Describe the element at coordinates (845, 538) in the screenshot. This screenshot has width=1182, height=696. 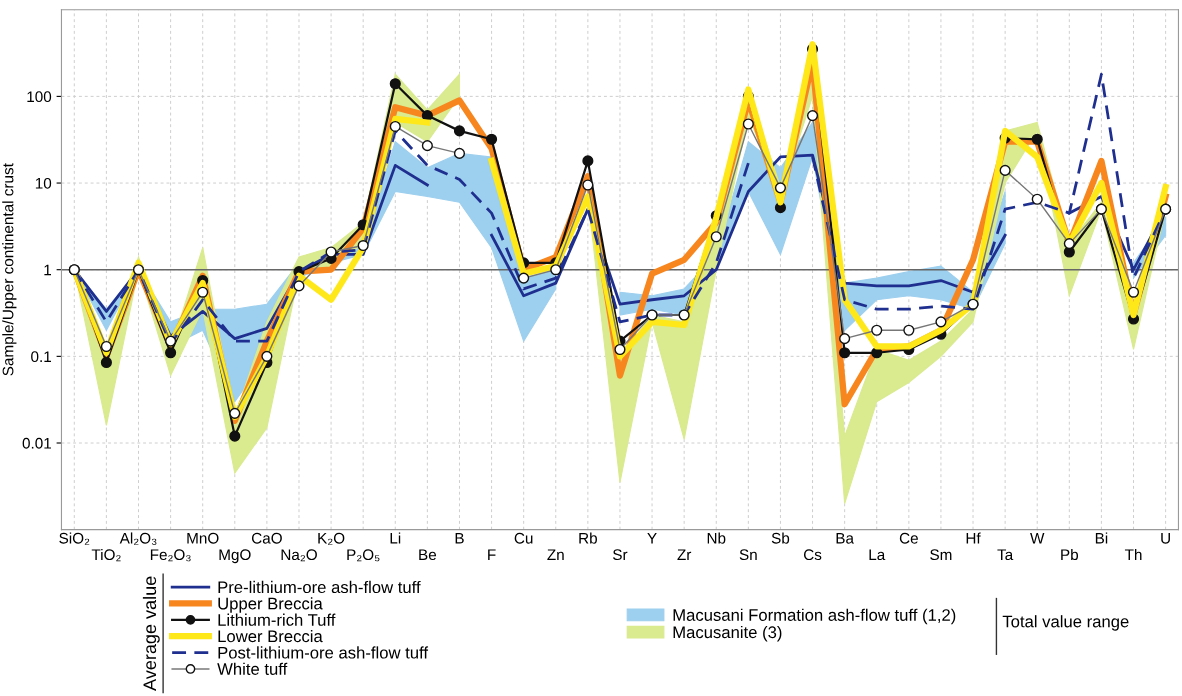
I see `x-tick-label: Ba` at that location.